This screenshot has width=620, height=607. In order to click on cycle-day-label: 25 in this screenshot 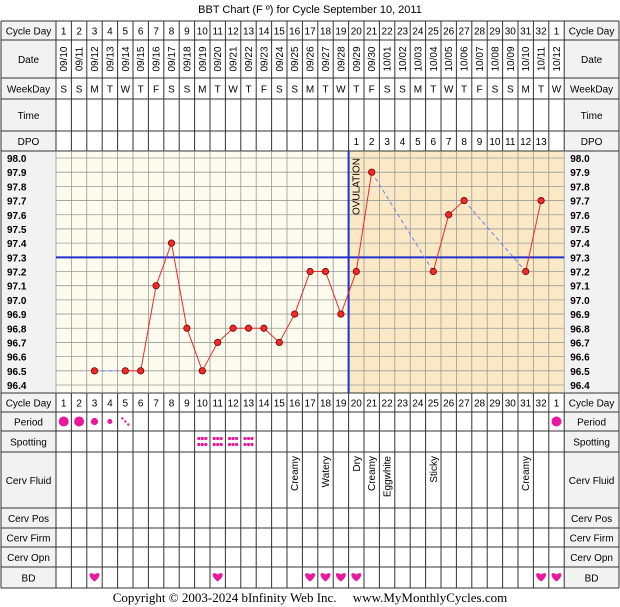, I will do `click(434, 32)`.